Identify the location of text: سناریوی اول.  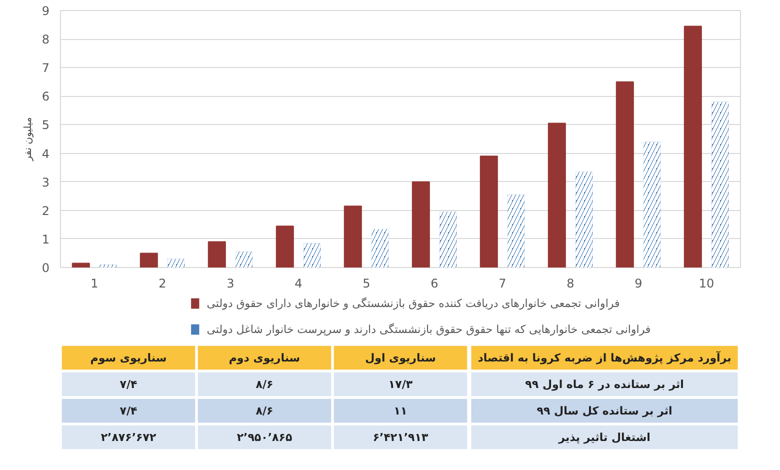
(400, 357).